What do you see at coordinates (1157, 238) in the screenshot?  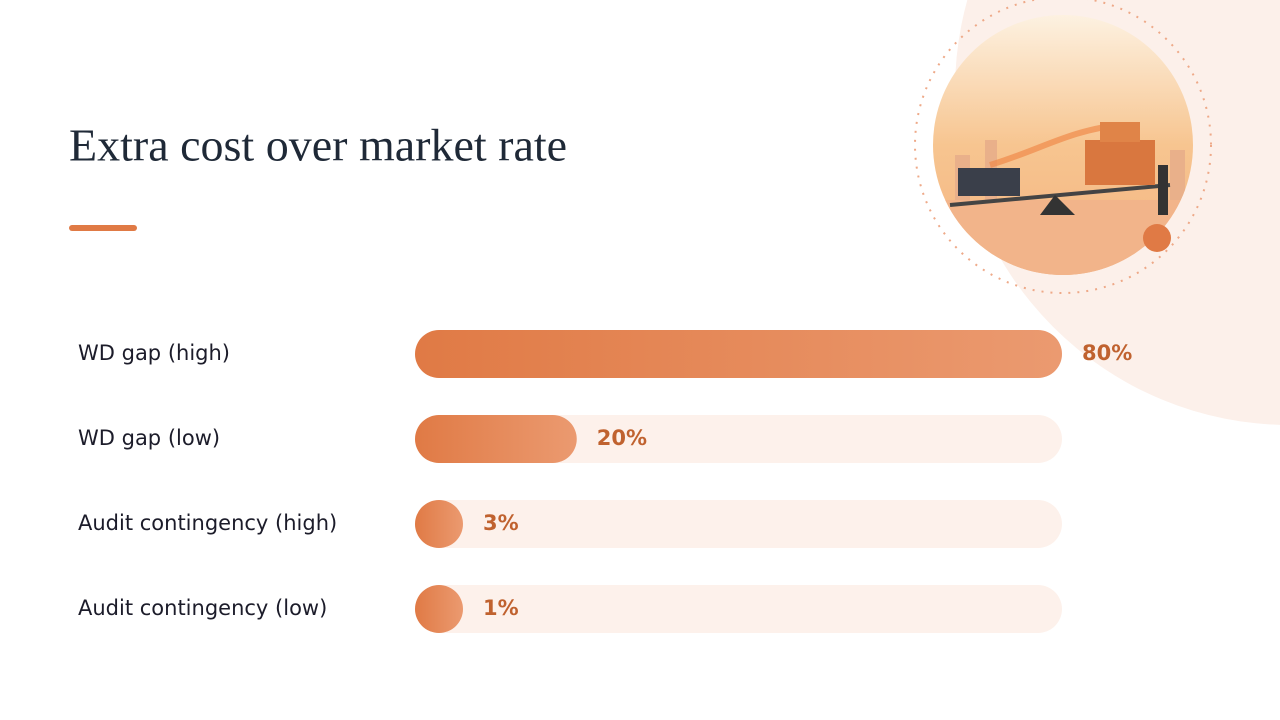 I see `accent-dot` at bounding box center [1157, 238].